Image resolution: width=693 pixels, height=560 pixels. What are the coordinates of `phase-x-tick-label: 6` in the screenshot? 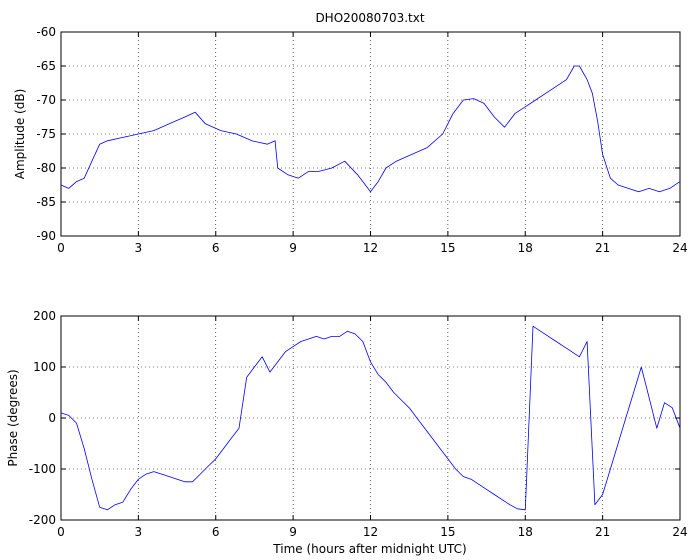 It's located at (216, 532).